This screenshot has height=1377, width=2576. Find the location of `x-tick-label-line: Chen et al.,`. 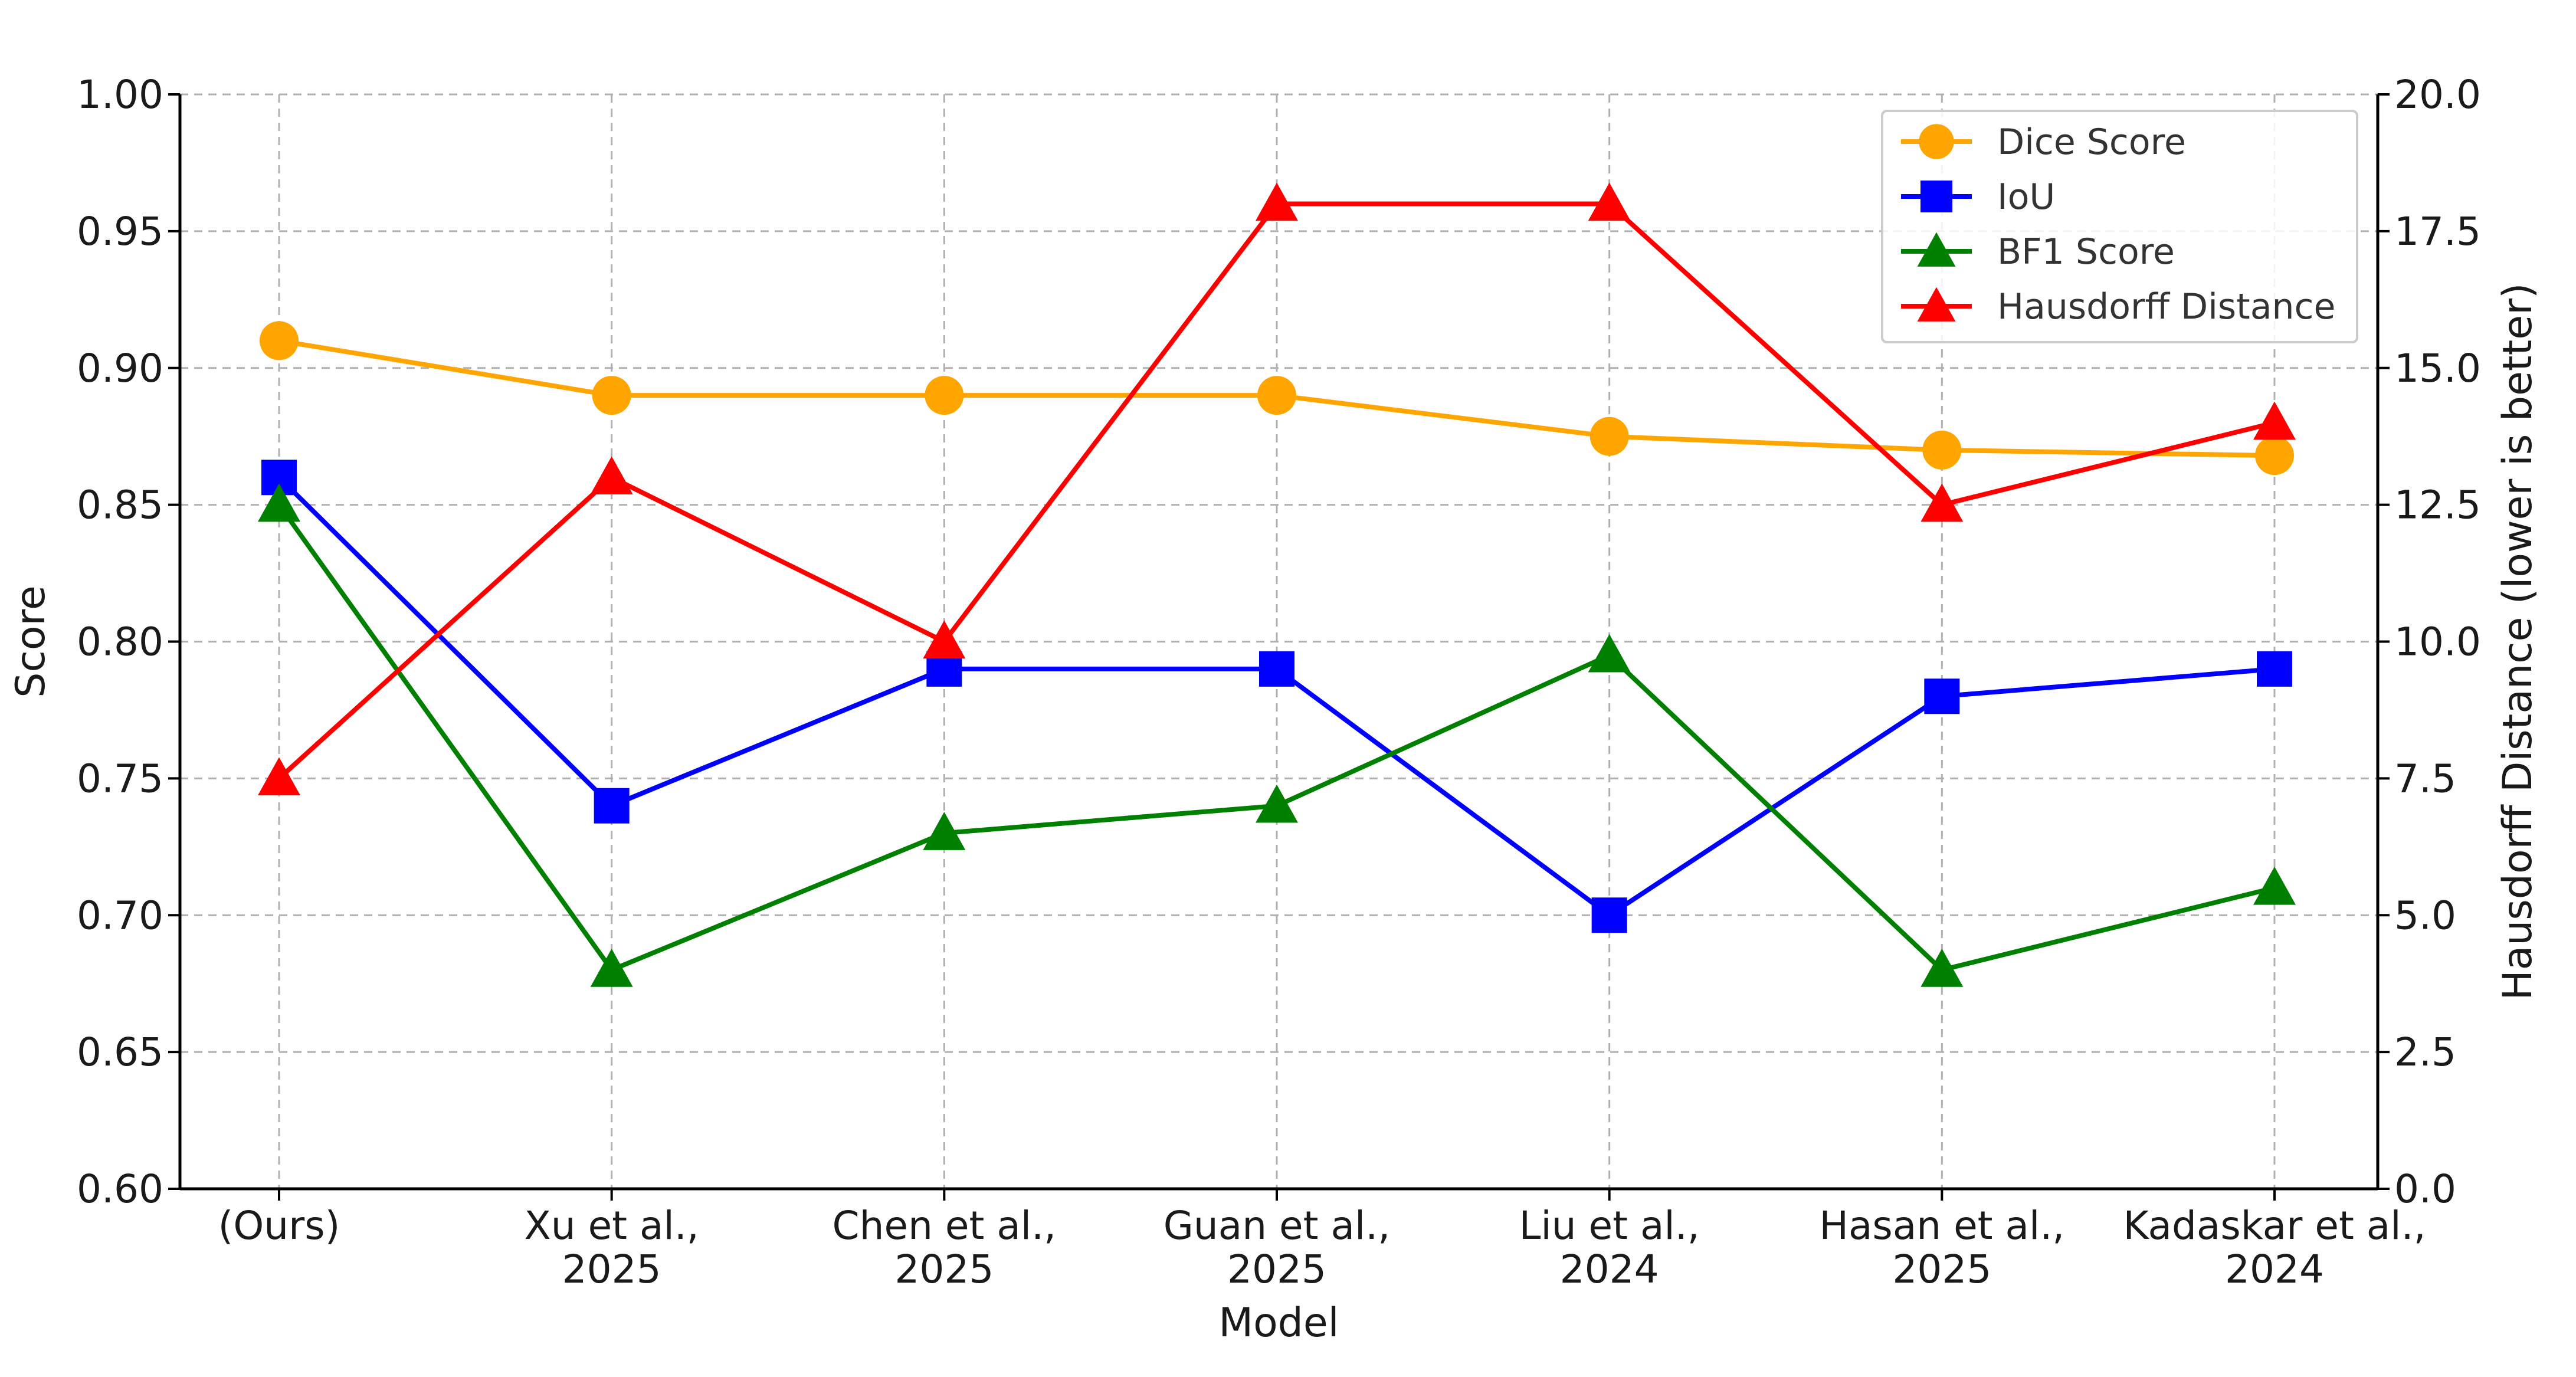

x-tick-label-line: Chen et al., is located at coordinates (945, 1225).